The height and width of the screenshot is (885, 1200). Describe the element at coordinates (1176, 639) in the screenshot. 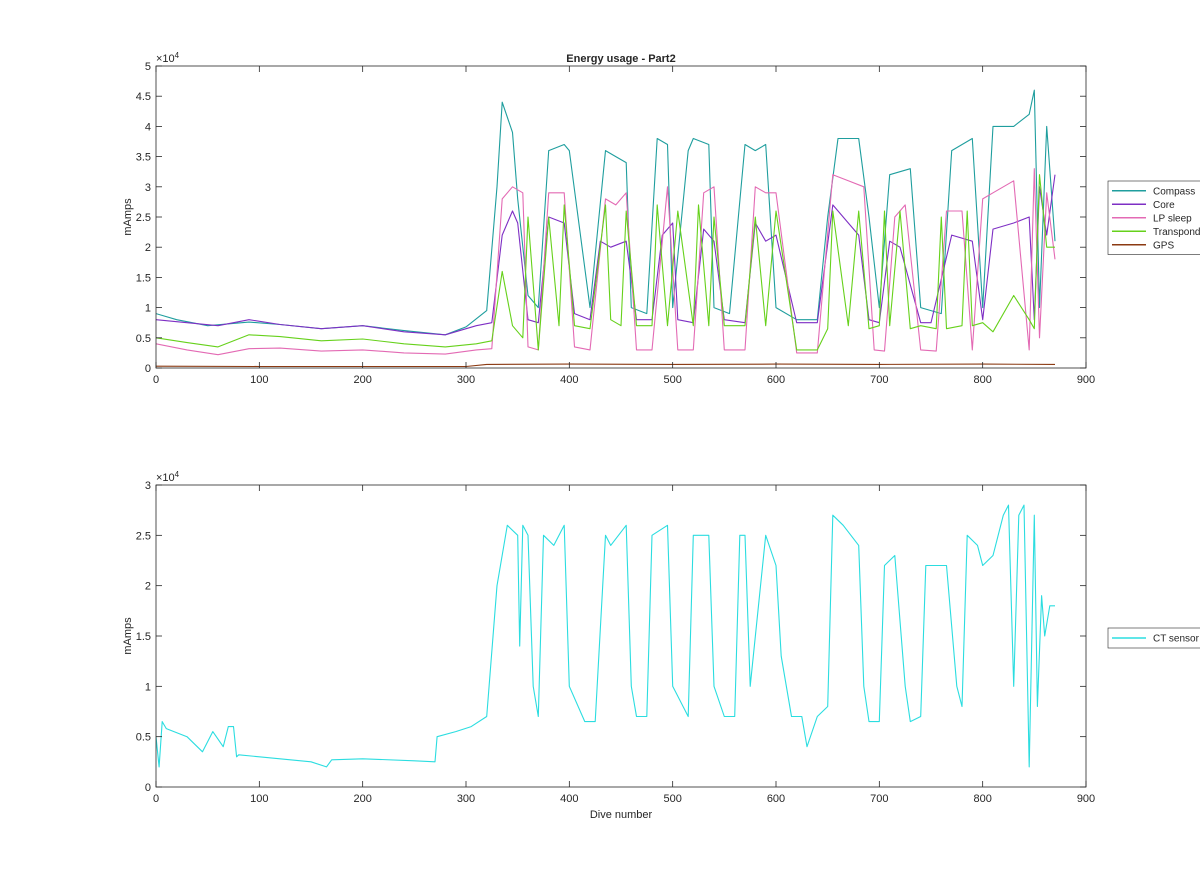

I see `legend-entry: CT sensor` at that location.